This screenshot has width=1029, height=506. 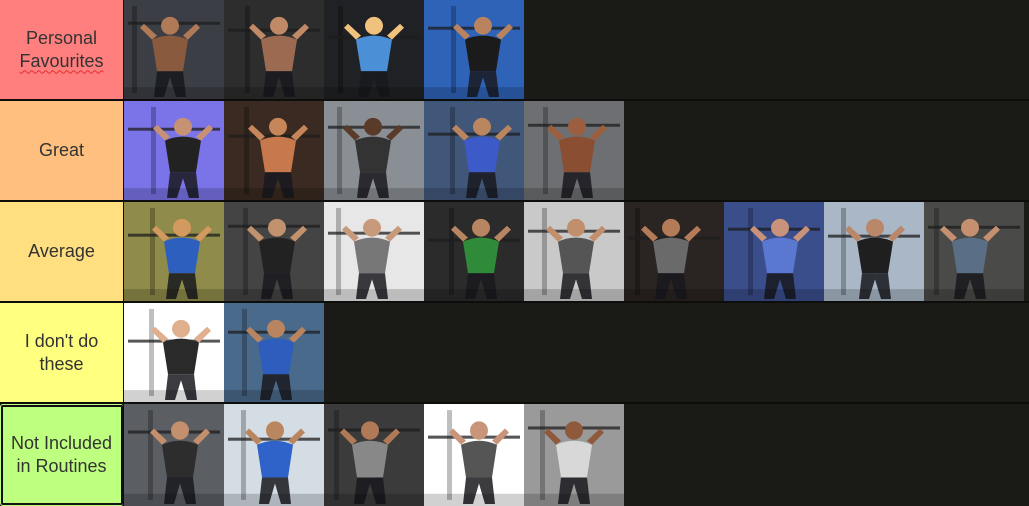 I want to click on seated-press-icon, so click(x=474, y=150).